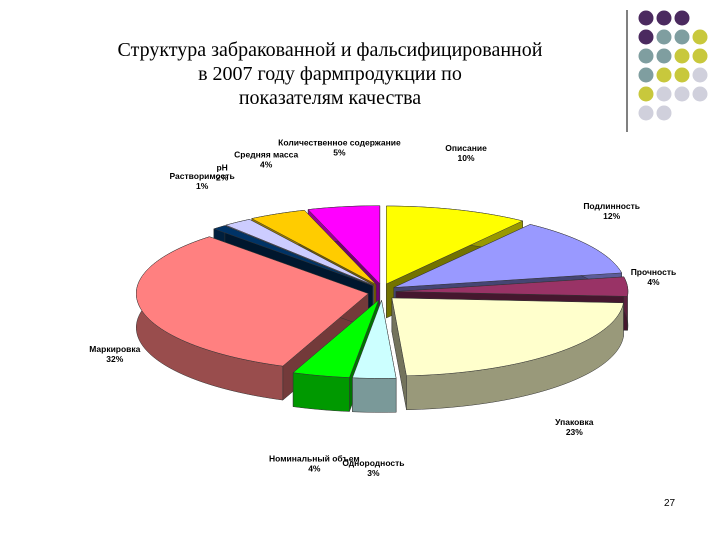  I want to click on value-label: 5%, so click(339, 153).